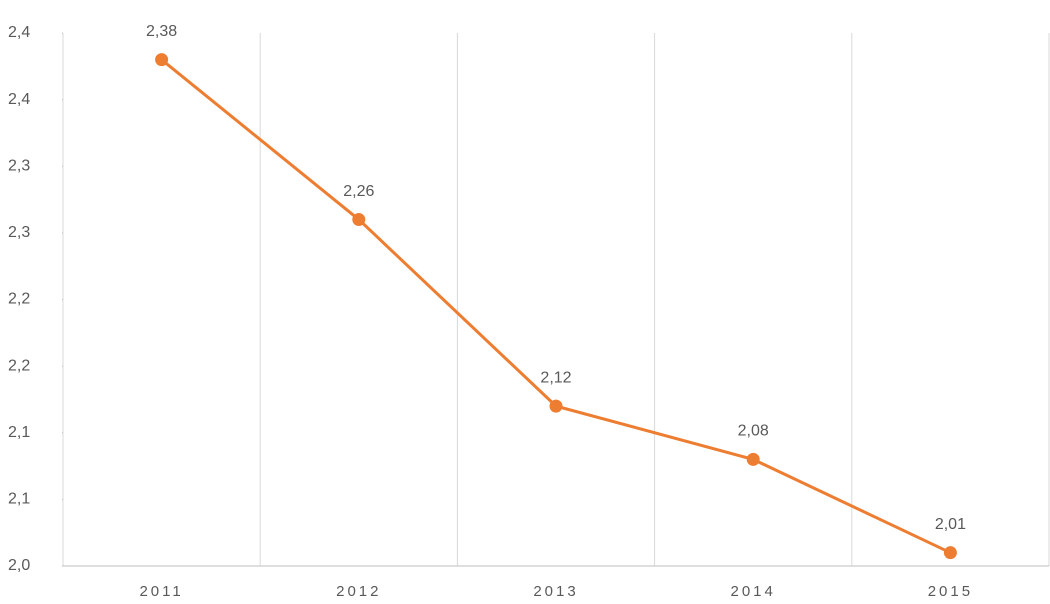 The height and width of the screenshot is (604, 1050). What do you see at coordinates (950, 591) in the screenshot?
I see `x-tick-label: 2015` at bounding box center [950, 591].